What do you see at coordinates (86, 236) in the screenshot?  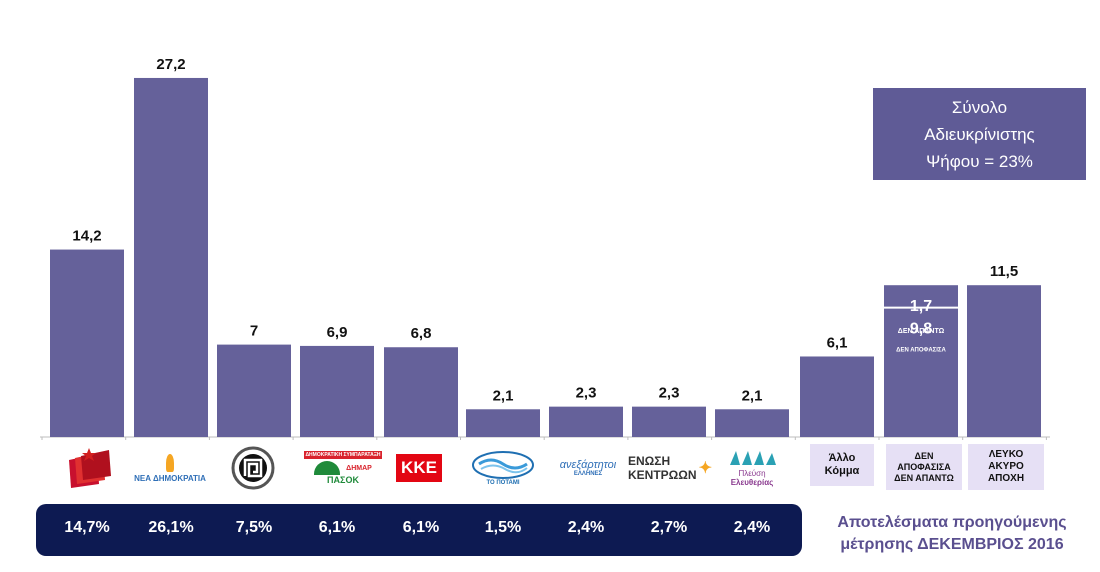 I see `bar-value-label: 14,2` at bounding box center [86, 236].